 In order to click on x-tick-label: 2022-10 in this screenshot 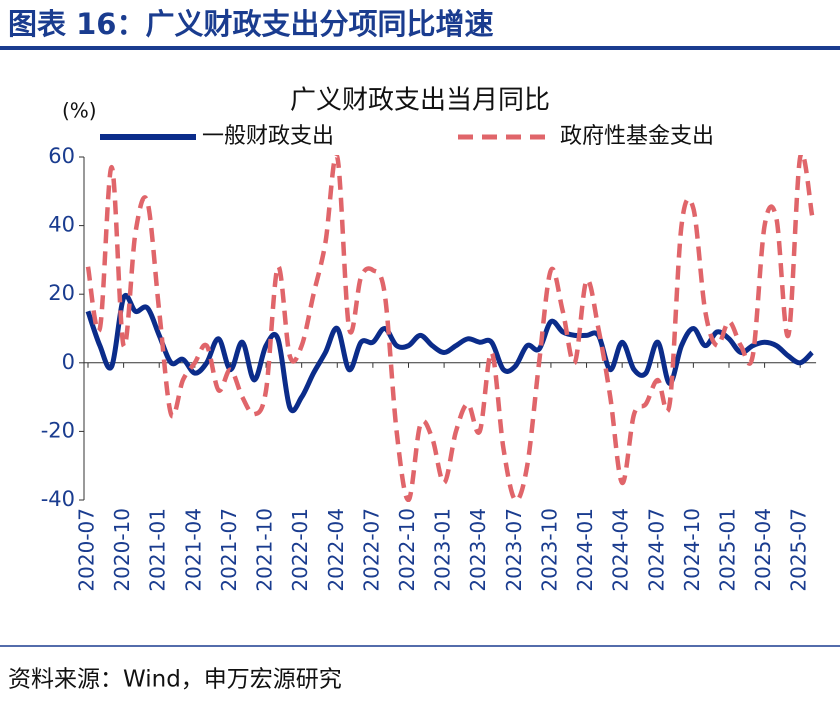, I will do `click(407, 550)`.